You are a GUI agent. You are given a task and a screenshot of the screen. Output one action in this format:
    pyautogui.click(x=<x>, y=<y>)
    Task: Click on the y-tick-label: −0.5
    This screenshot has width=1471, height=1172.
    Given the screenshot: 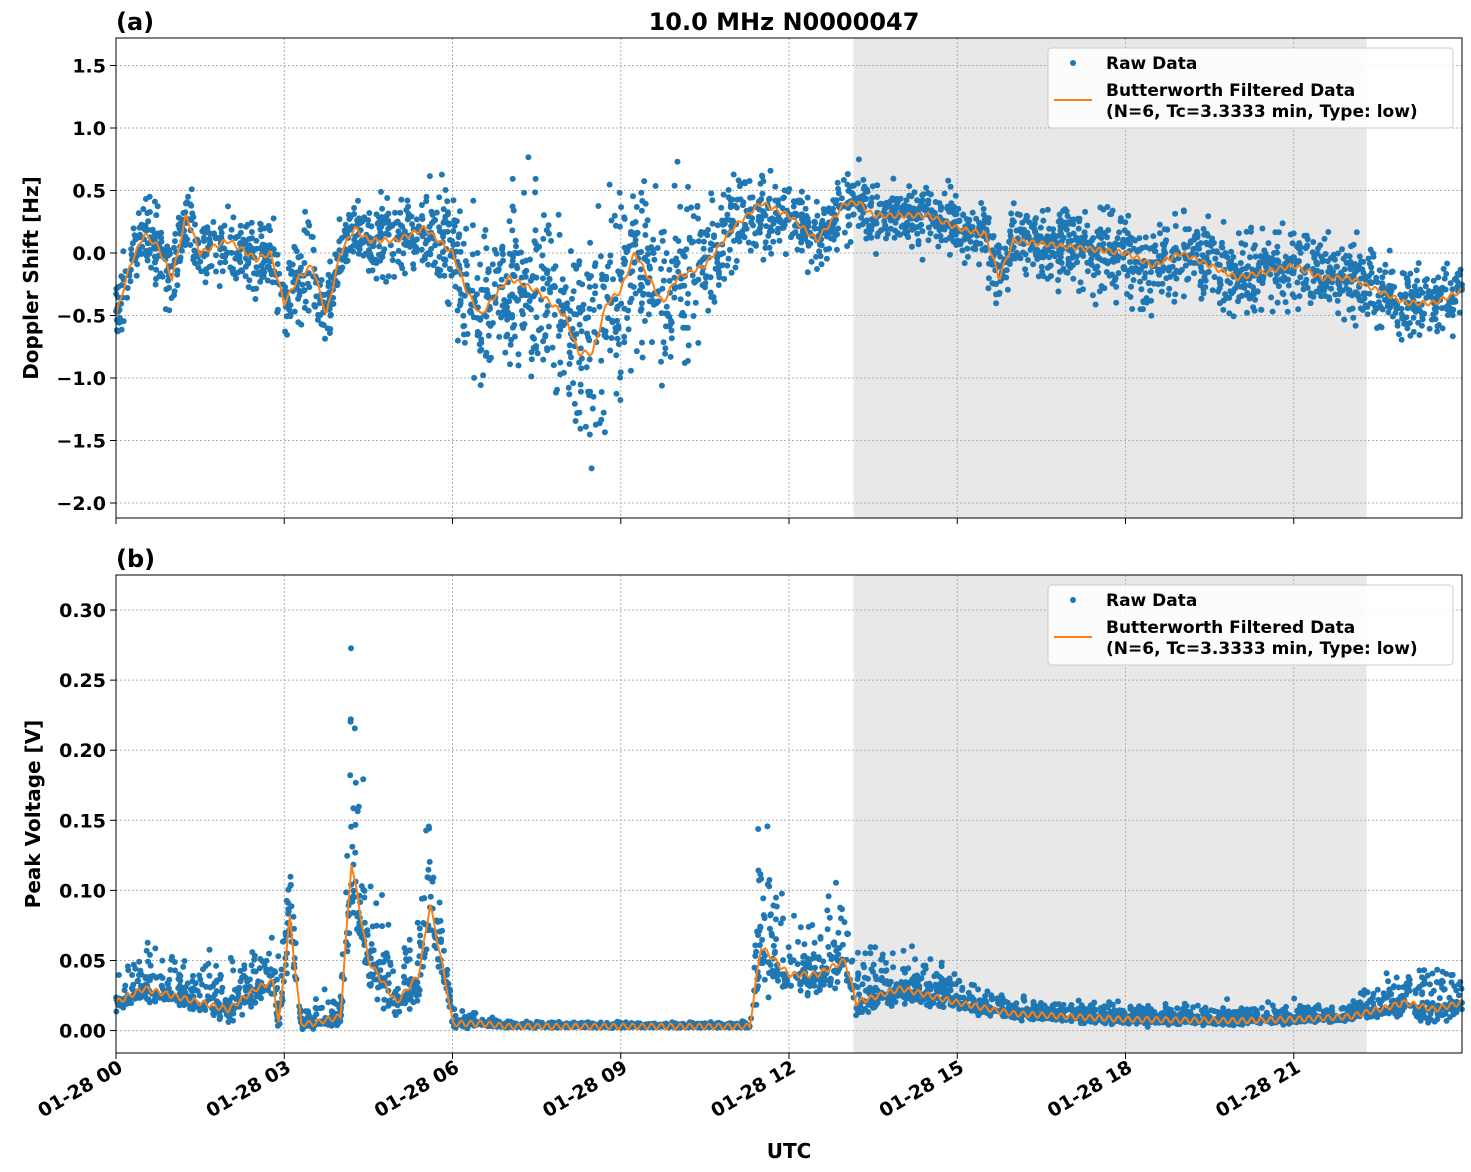 What is the action you would take?
    pyautogui.click(x=81, y=317)
    